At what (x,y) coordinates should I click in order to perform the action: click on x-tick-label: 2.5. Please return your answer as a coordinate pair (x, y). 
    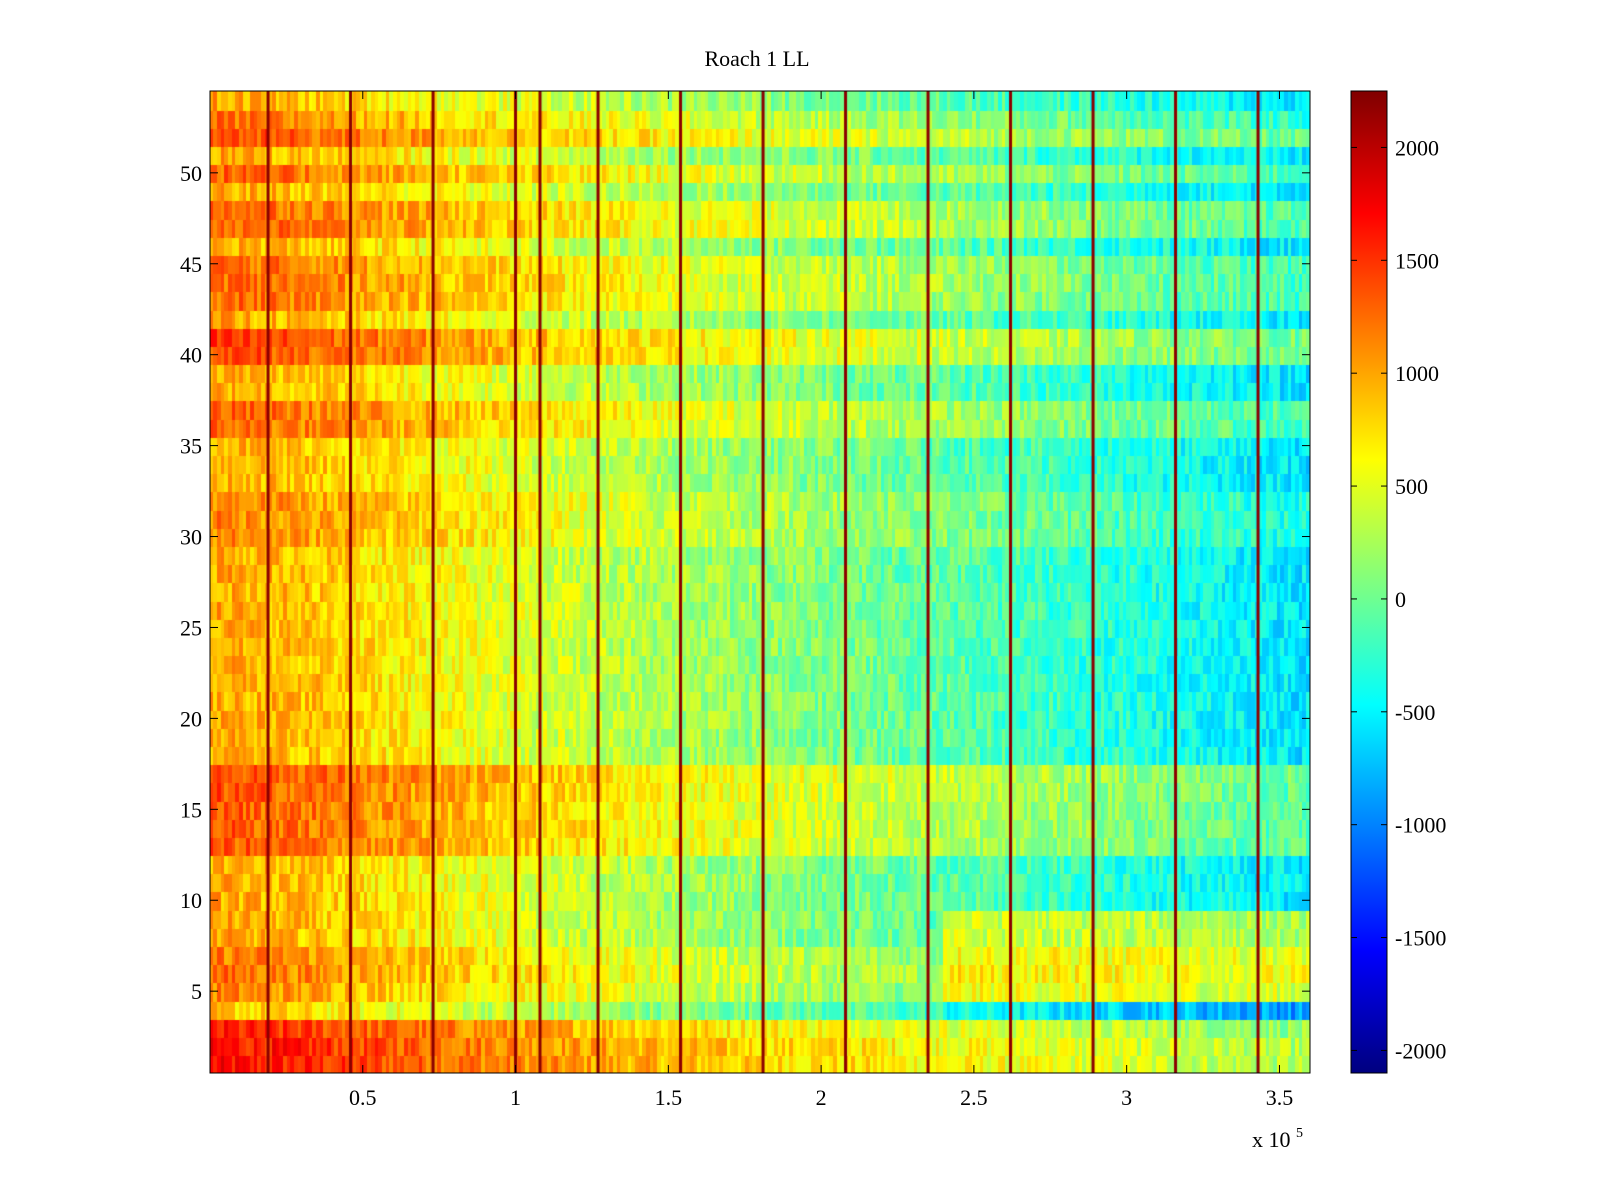
    Looking at the image, I should click on (974, 1097).